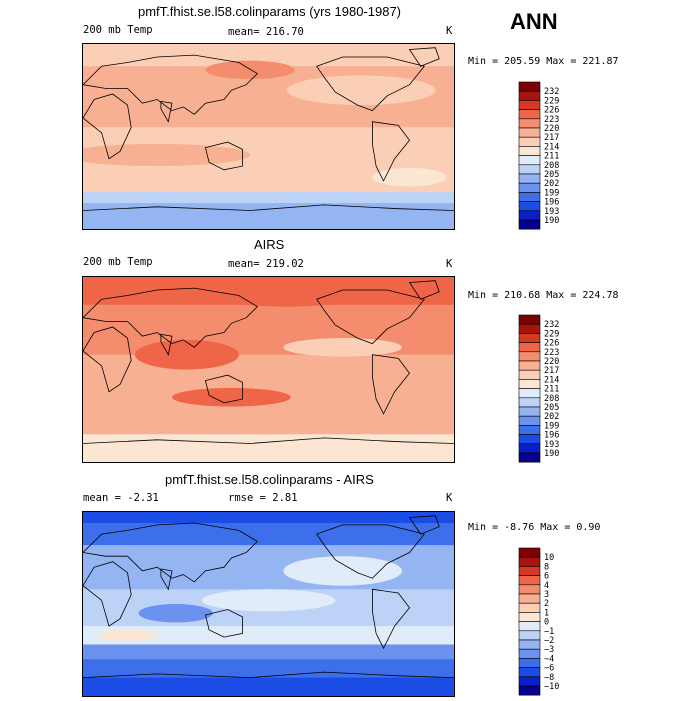 The width and height of the screenshot is (700, 701). Describe the element at coordinates (551, 111) in the screenshot. I see `colorbar-tick-label: 226` at that location.